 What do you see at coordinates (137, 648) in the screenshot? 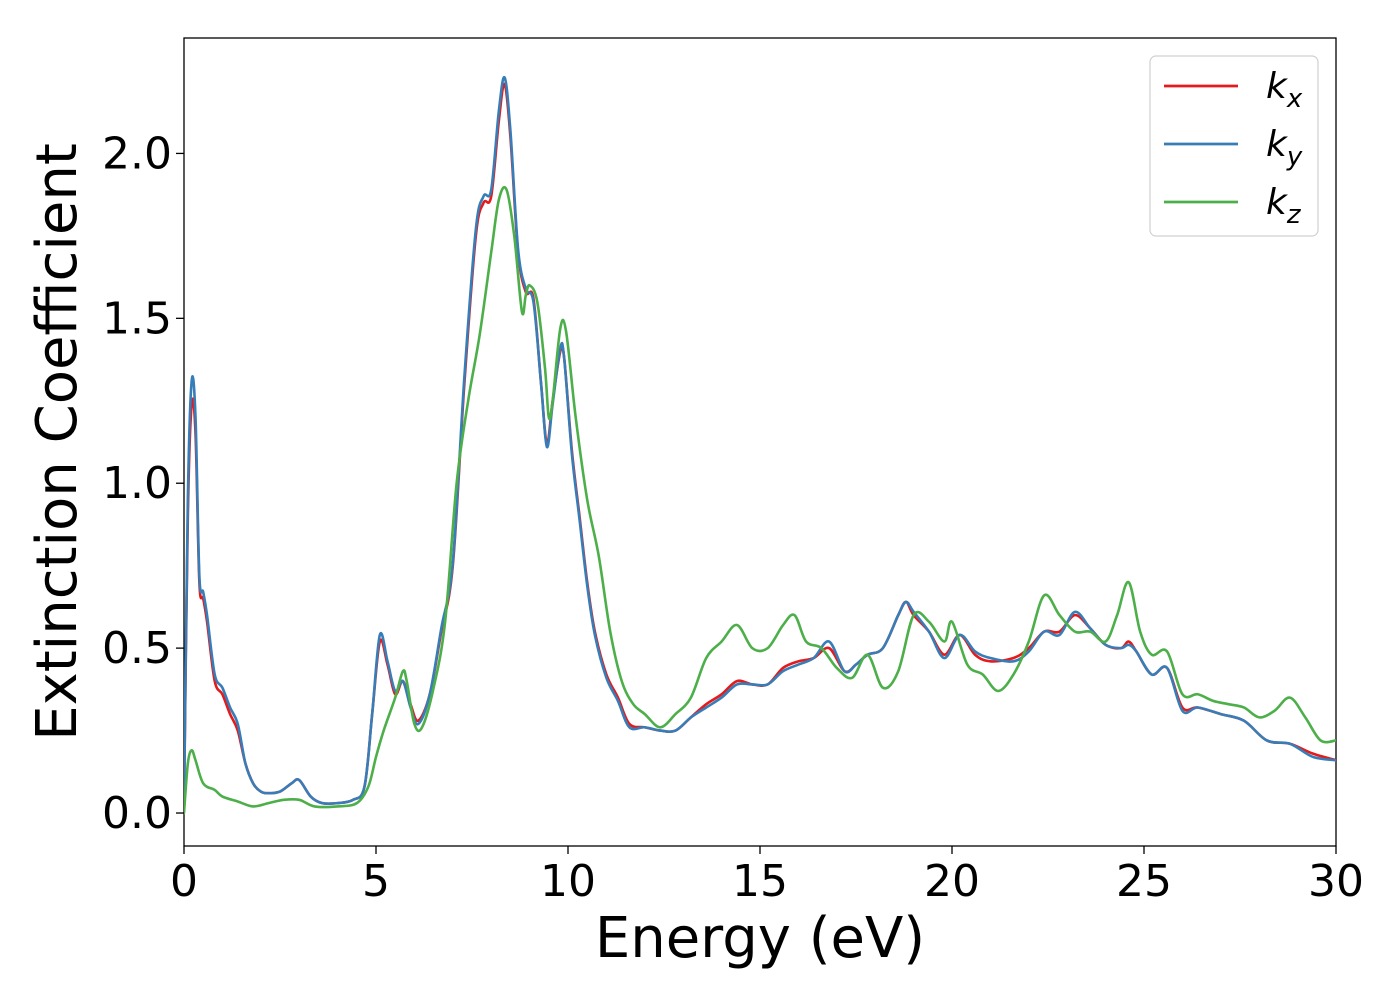
I see `y-tick-label: 0.5` at bounding box center [137, 648].